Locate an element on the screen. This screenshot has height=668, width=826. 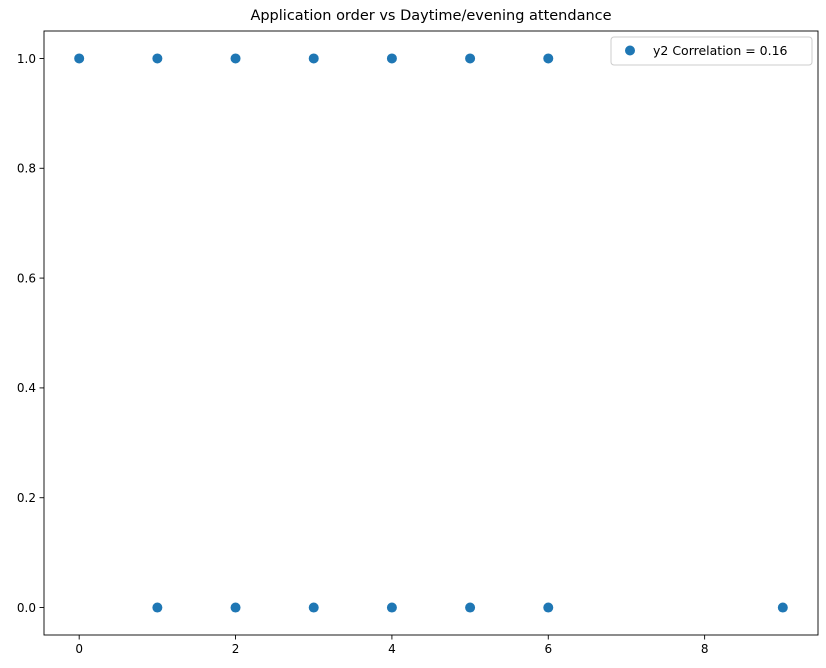
y-tick-label: 0.4 is located at coordinates (26, 388).